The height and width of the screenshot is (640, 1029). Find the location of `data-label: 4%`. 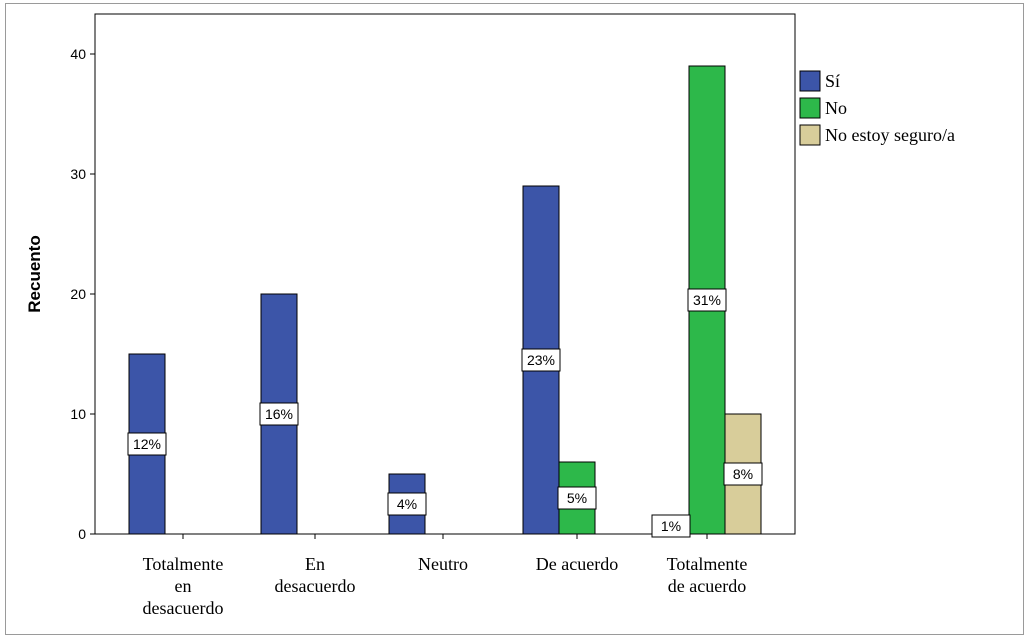

data-label: 4% is located at coordinates (407, 504).